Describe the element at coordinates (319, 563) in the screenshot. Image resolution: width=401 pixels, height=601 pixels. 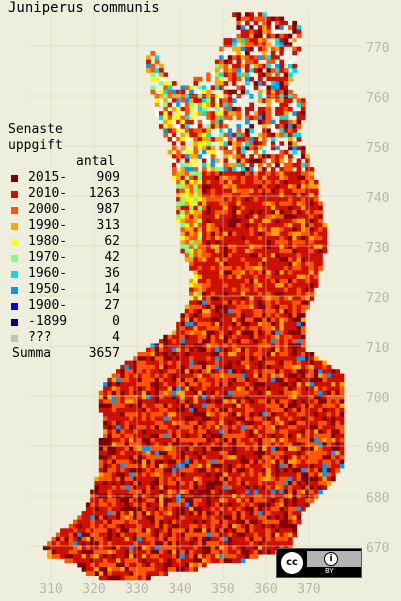
I see `cc-by-license-badge: cc i BY` at that location.